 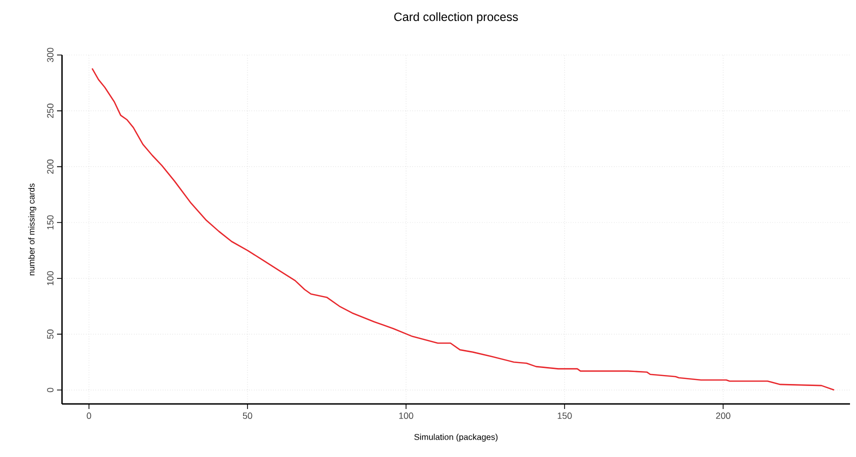 What do you see at coordinates (723, 415) in the screenshot?
I see `x-tick-label: 200` at bounding box center [723, 415].